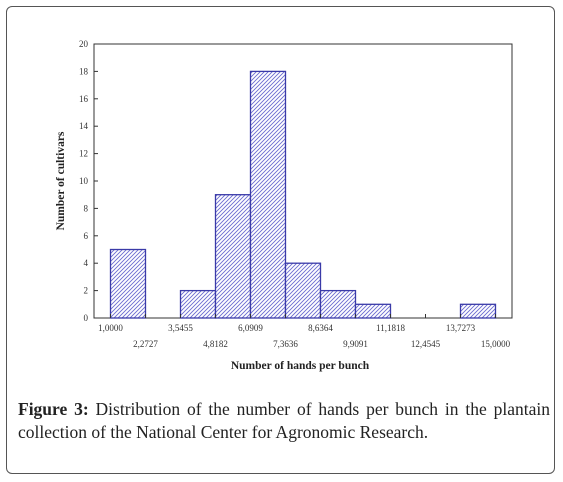  Describe the element at coordinates (84, 71) in the screenshot. I see `y-tick-label-9: 18` at that location.